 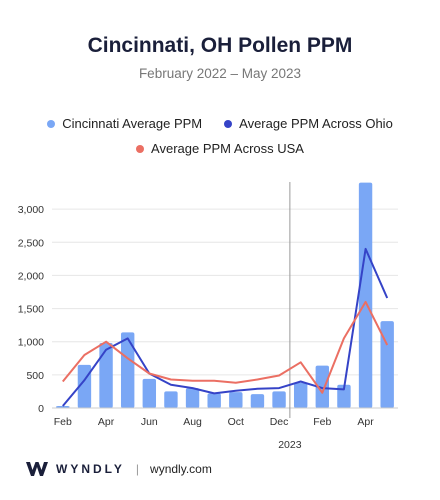 I want to click on legend-marker-ohio, so click(x=228, y=123).